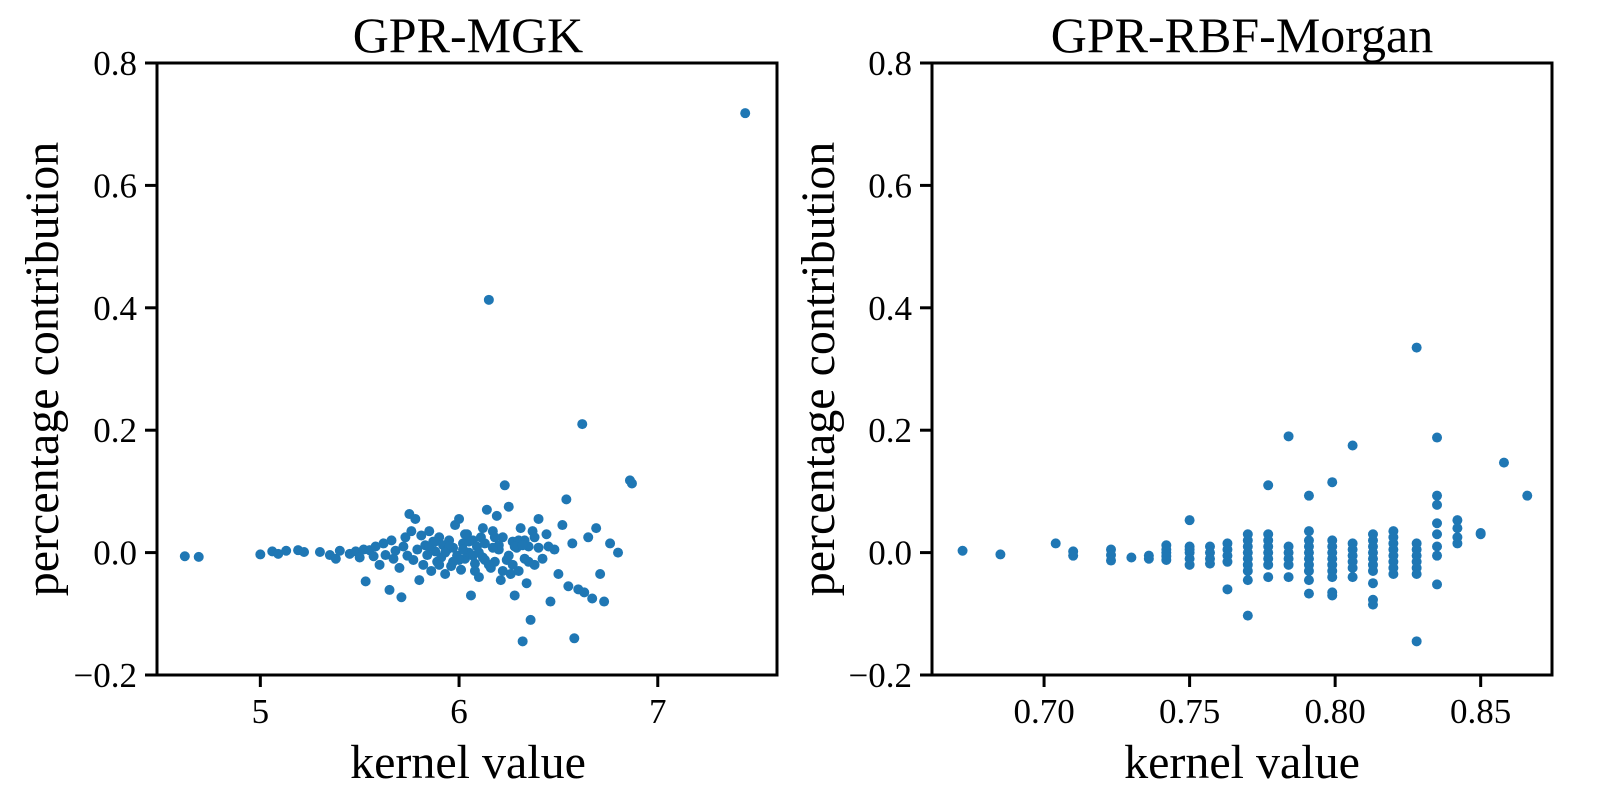 The height and width of the screenshot is (800, 1600). What do you see at coordinates (115, 430) in the screenshot?
I see `y-tick-label: 0.2` at bounding box center [115, 430].